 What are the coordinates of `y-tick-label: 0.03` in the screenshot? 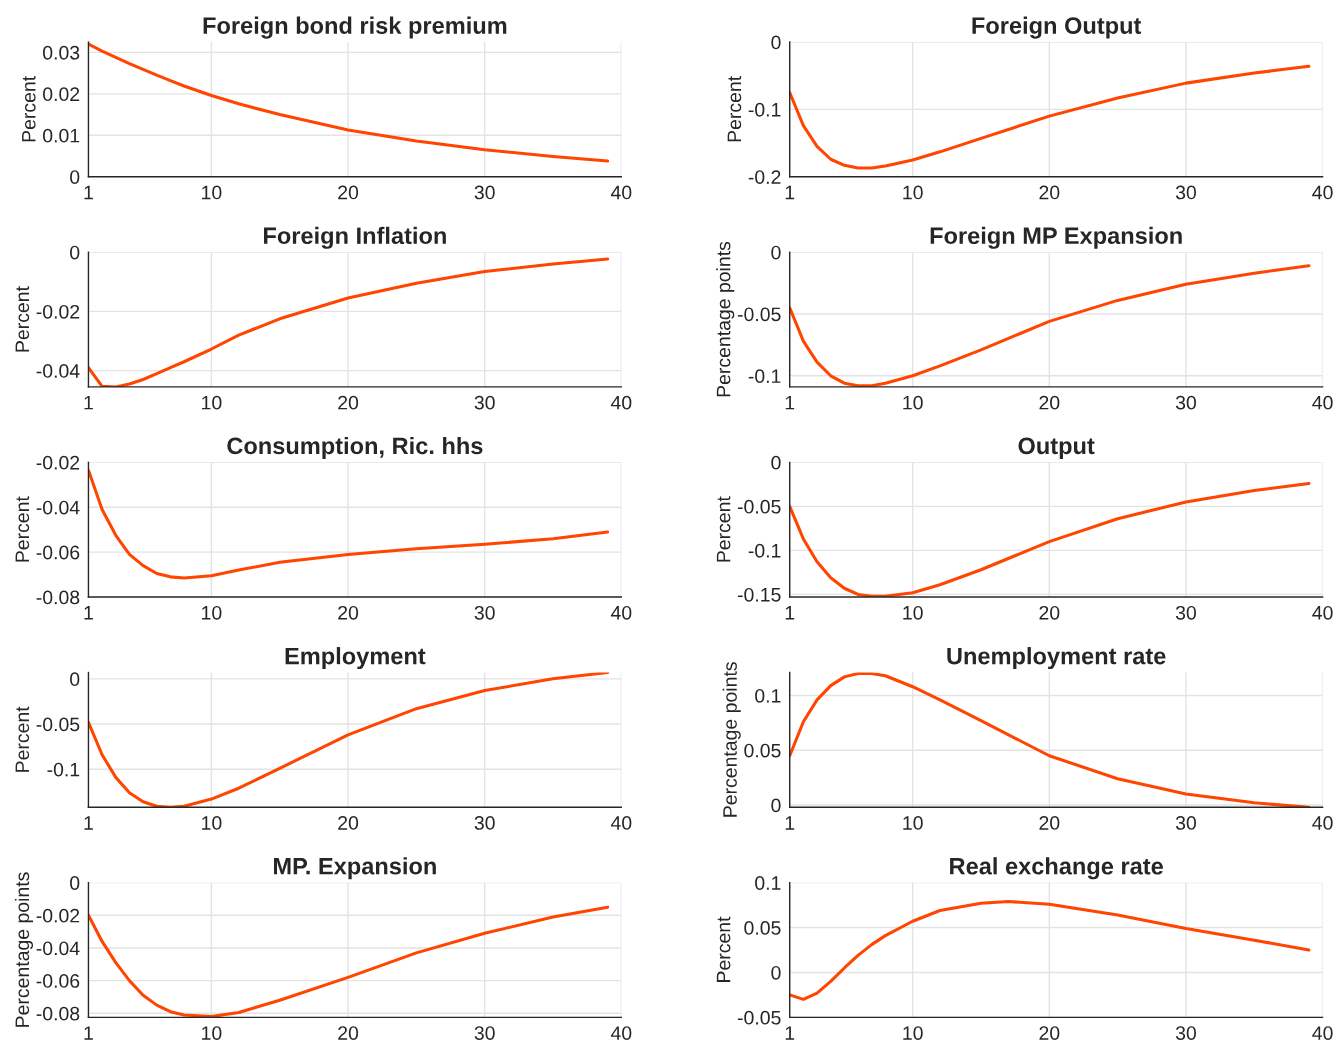 It's located at (61, 52).